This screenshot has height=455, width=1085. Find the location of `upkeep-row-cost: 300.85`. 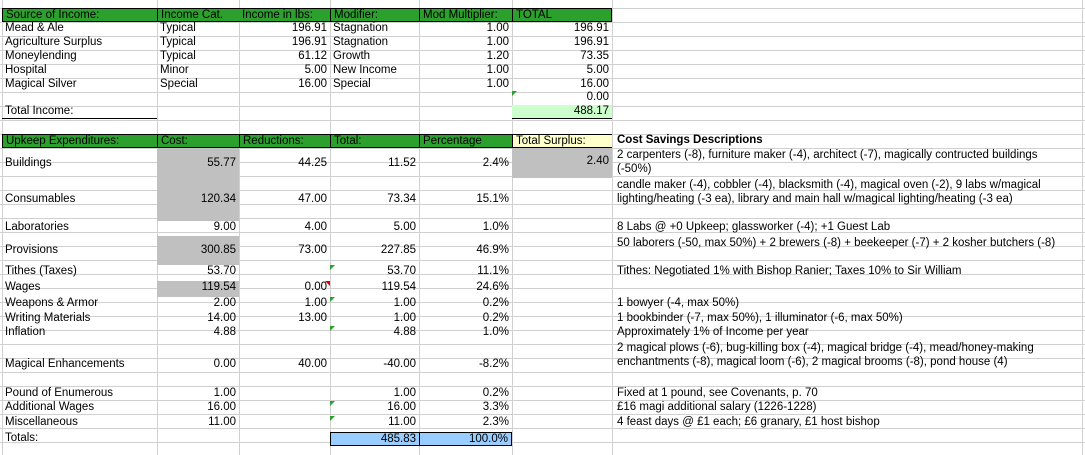

upkeep-row-cost: 300.85 is located at coordinates (198, 250).